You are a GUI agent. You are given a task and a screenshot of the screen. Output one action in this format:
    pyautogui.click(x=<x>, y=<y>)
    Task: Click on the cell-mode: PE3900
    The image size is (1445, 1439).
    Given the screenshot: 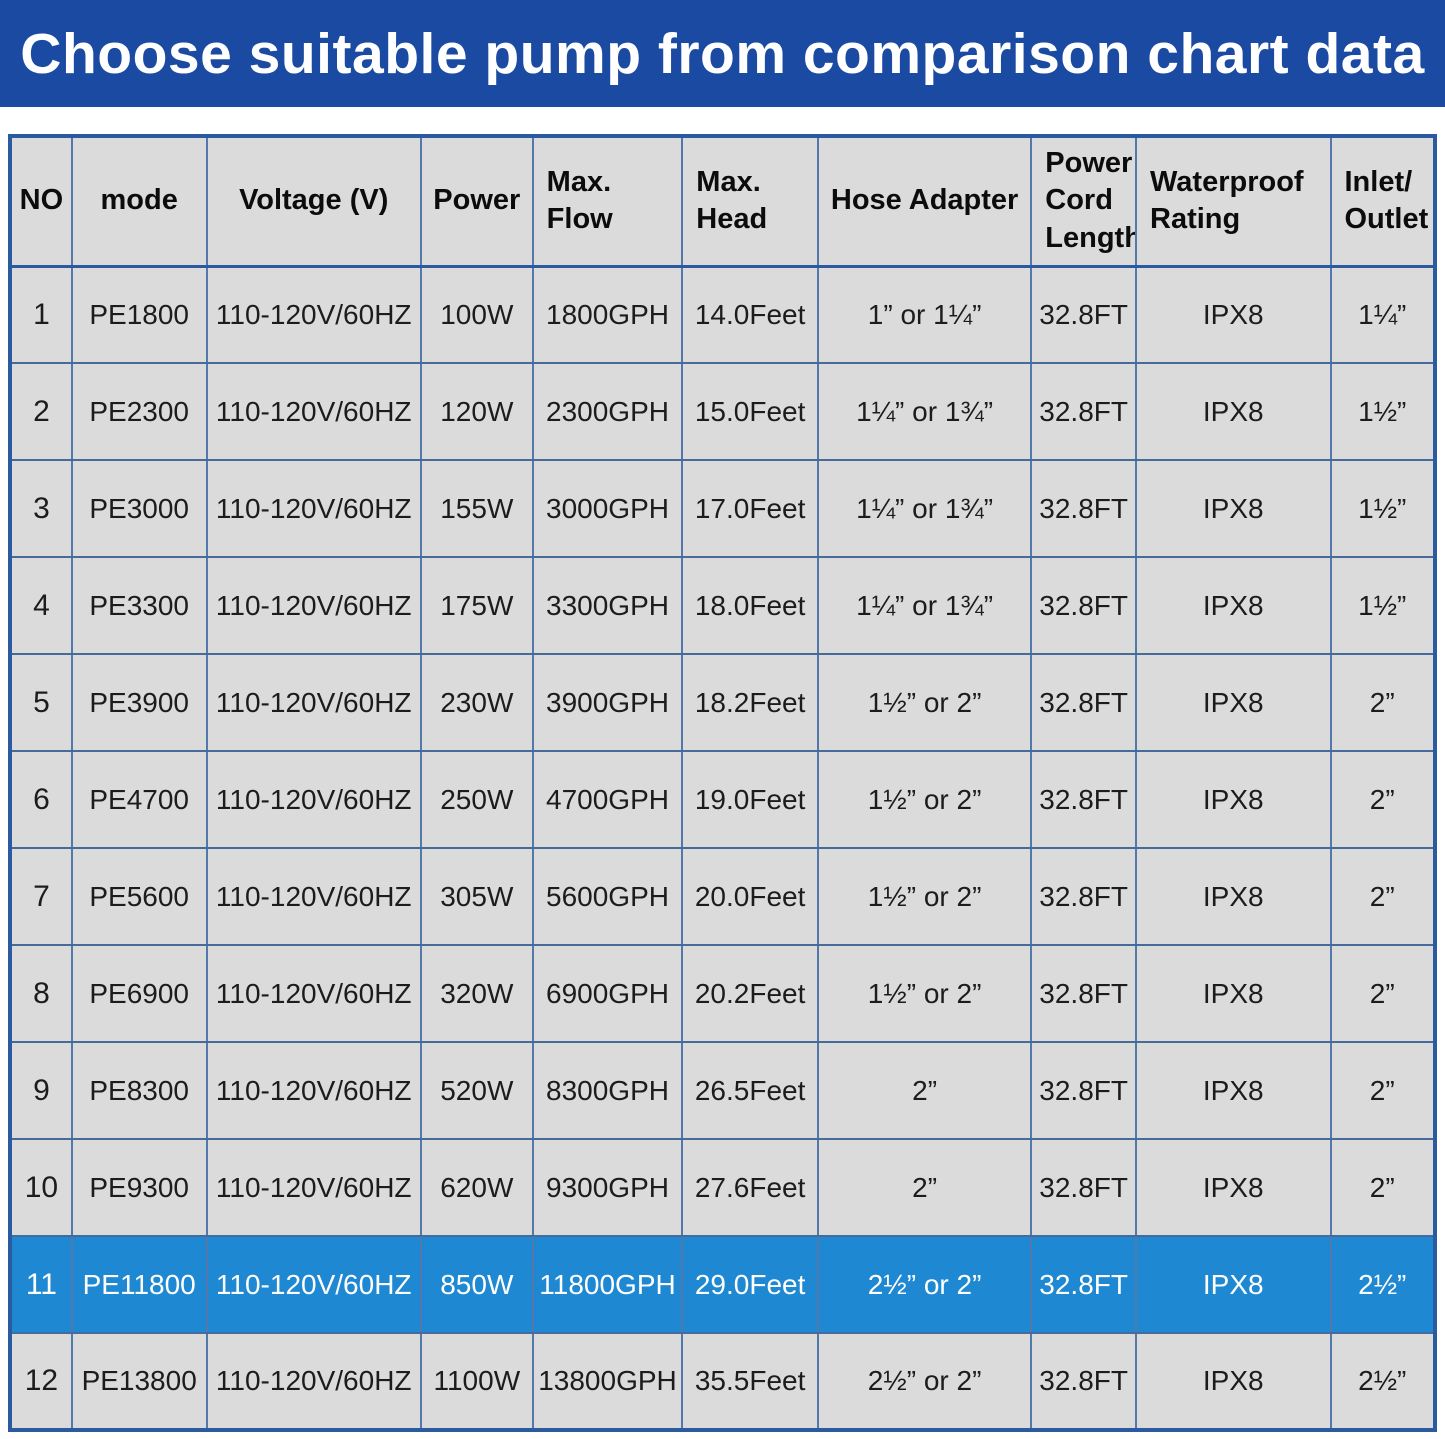 What is the action you would take?
    pyautogui.click(x=139, y=702)
    